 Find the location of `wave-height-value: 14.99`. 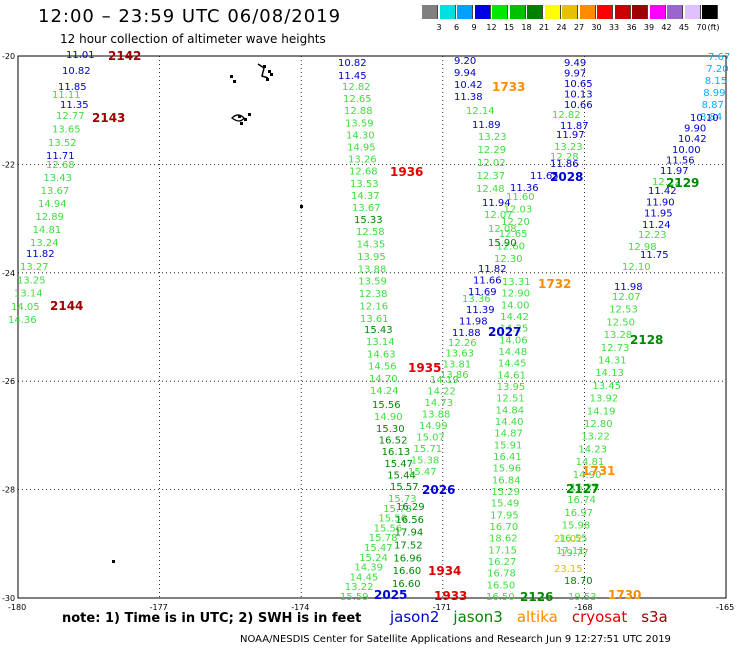

wave-height-value: 14.99 is located at coordinates (433, 426).